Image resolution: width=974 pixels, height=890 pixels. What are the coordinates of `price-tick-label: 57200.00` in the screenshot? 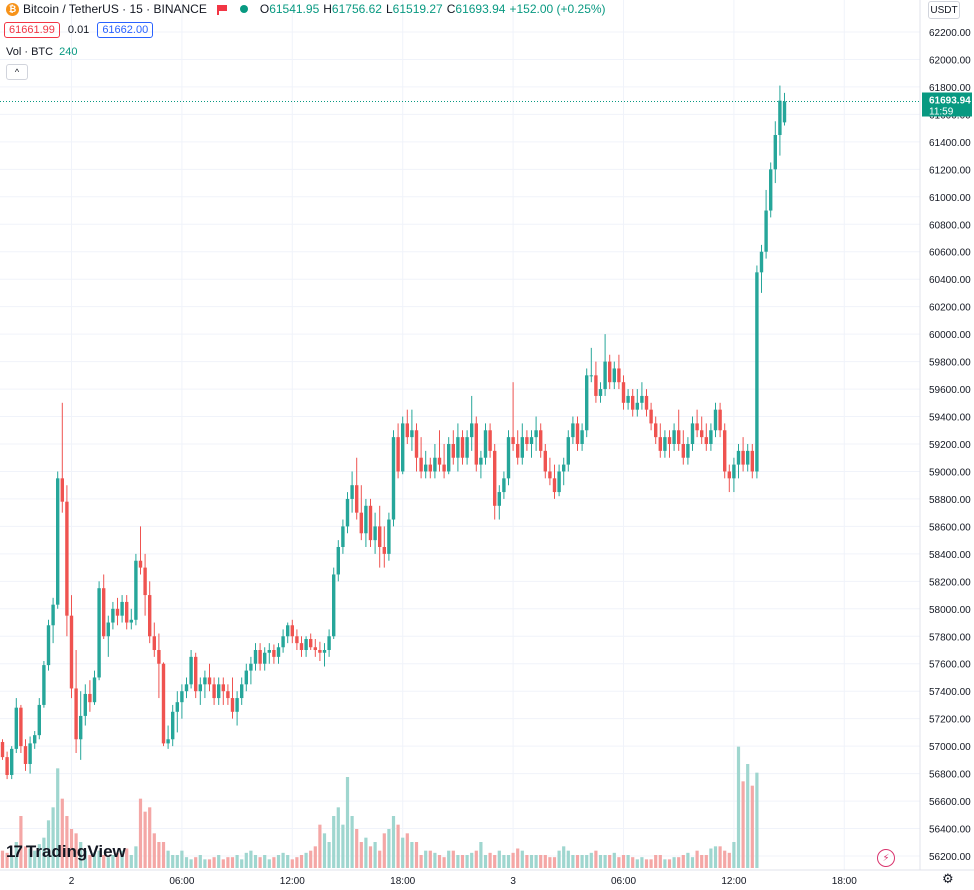 It's located at (950, 720).